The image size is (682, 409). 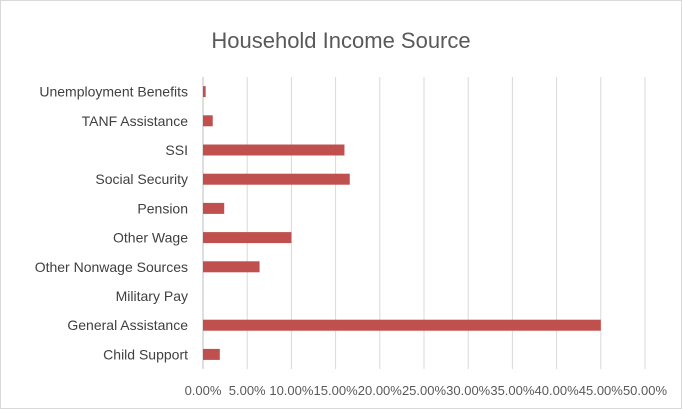 I want to click on x-tick-label: 25.00%, so click(x=424, y=390).